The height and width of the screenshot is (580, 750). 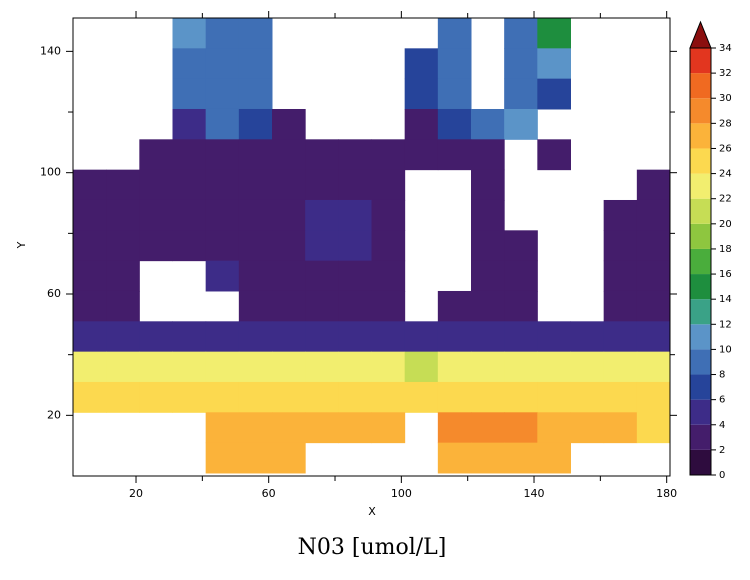 What do you see at coordinates (722, 375) in the screenshot?
I see `colorbar-label: 8` at bounding box center [722, 375].